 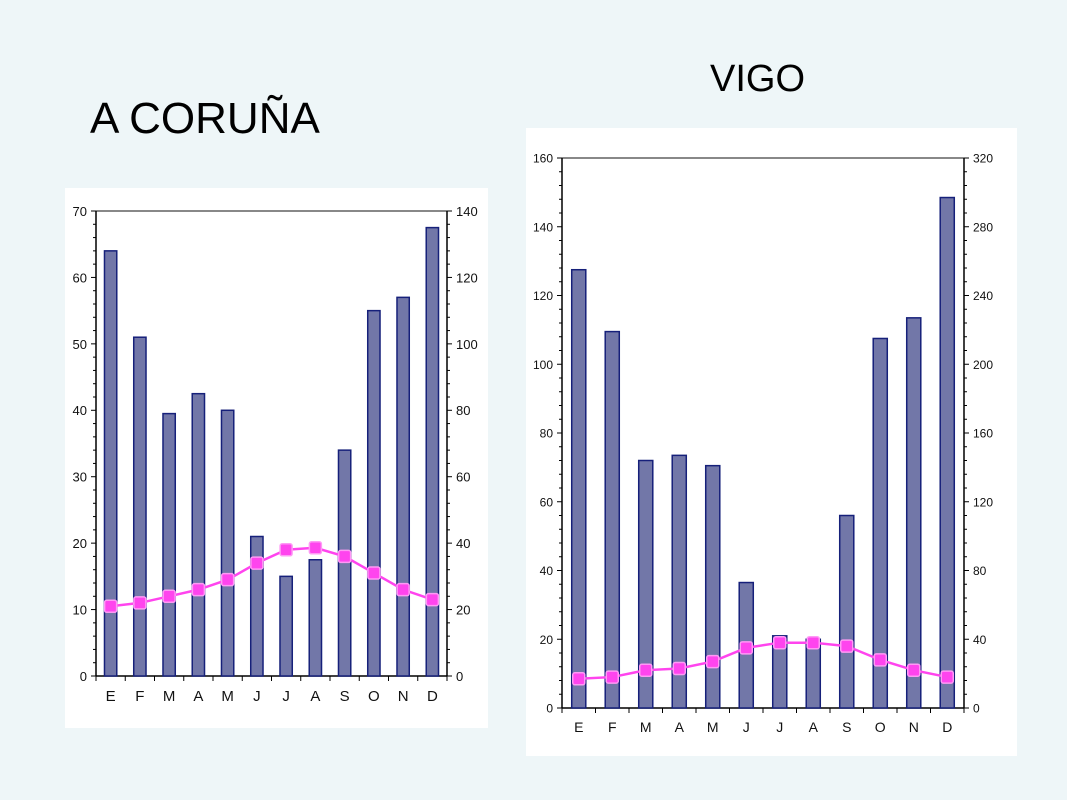 I want to click on right-tick-label: 140, so click(x=467, y=211).